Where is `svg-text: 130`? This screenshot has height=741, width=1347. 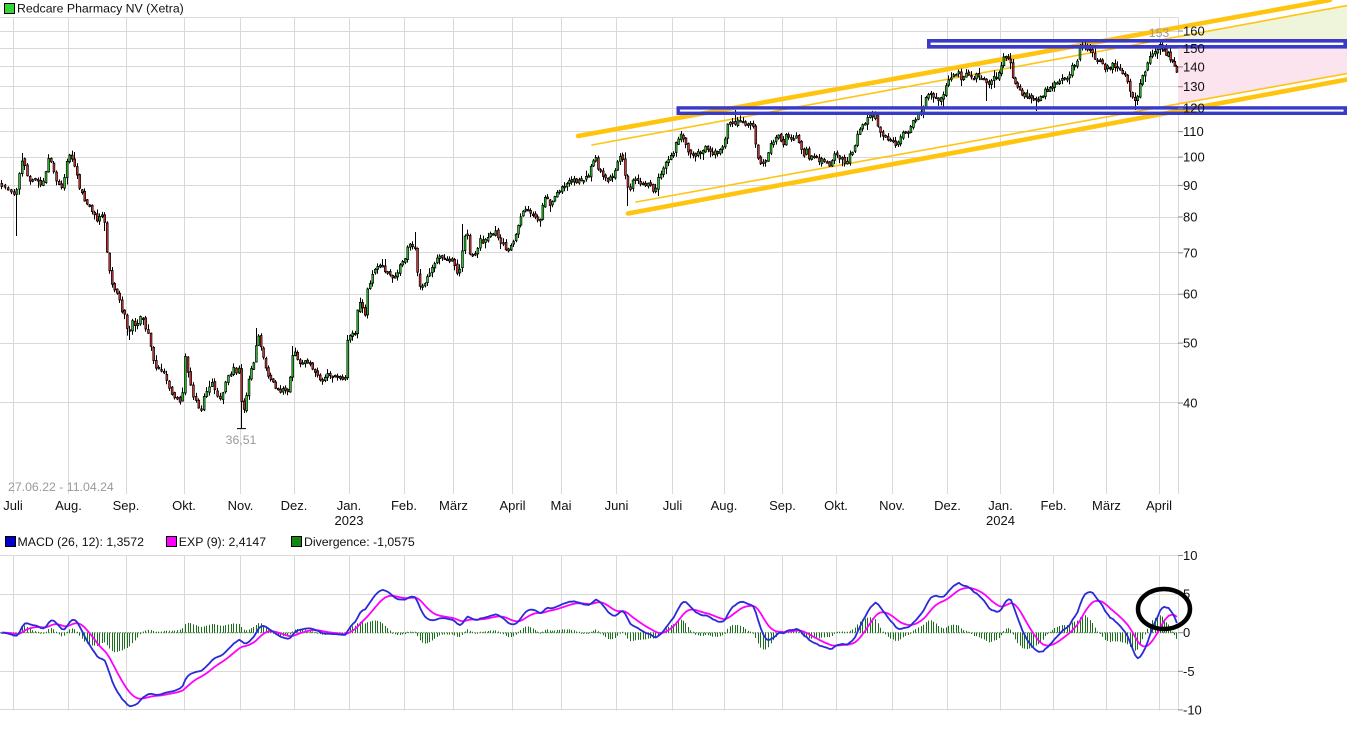 svg-text: 130 is located at coordinates (1194, 86).